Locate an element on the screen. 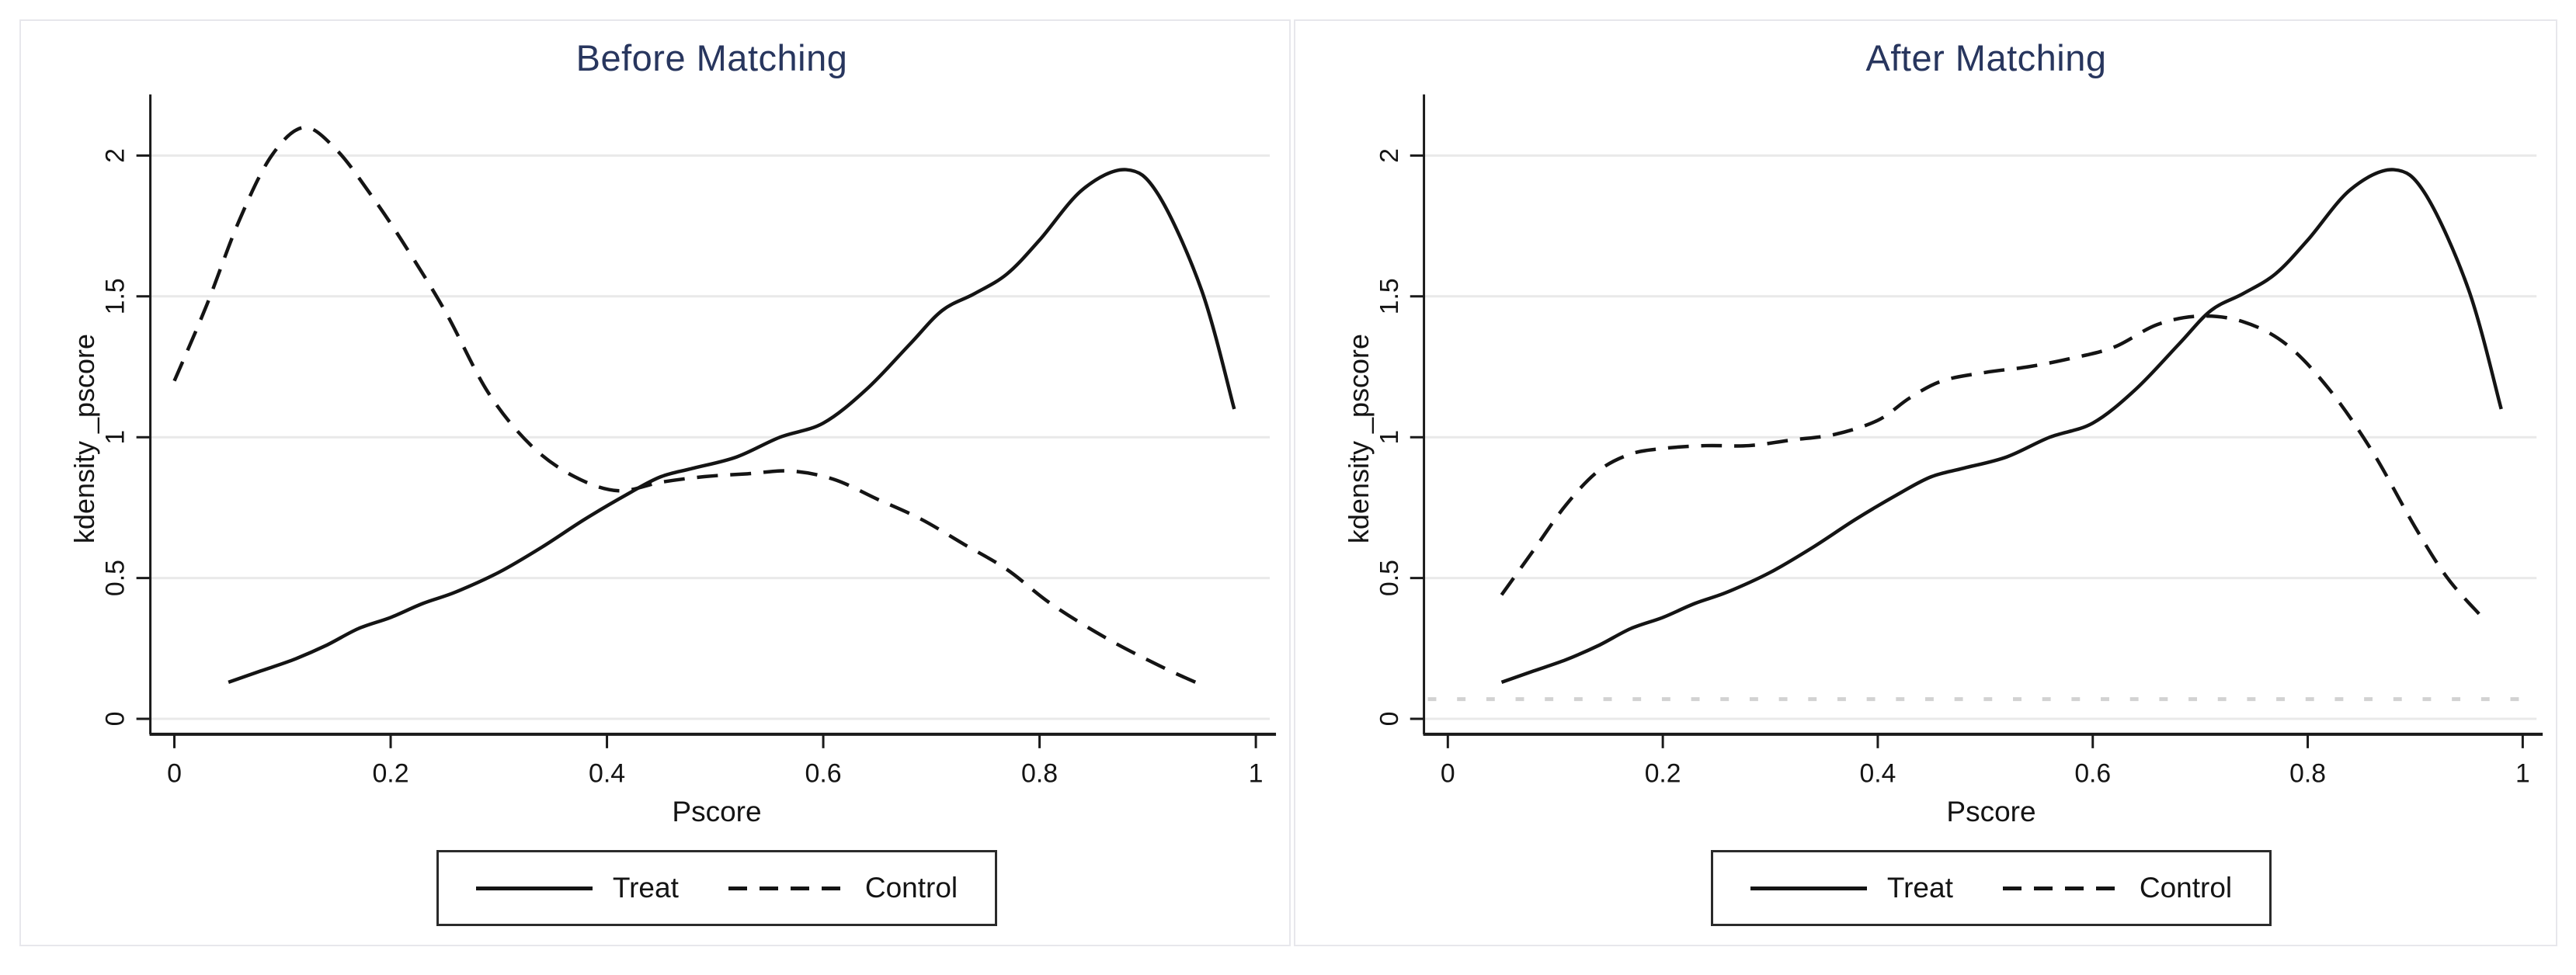 This screenshot has width=2576, height=975. legend-before: Treat Control is located at coordinates (717, 888).